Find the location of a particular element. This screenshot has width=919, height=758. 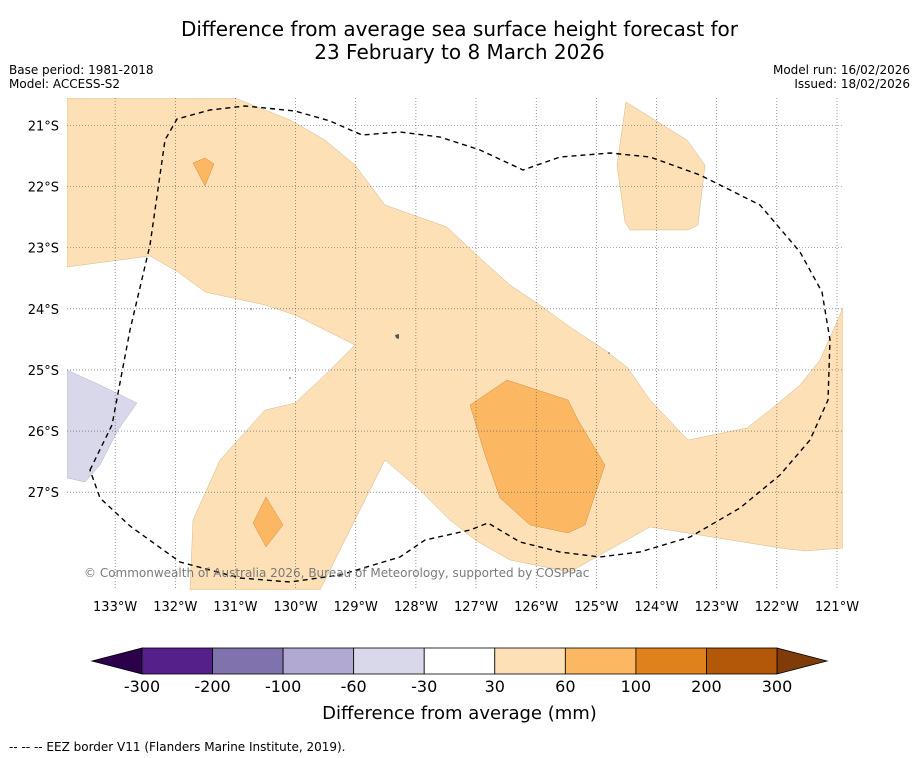

longitude-label: 125°W is located at coordinates (596, 607).